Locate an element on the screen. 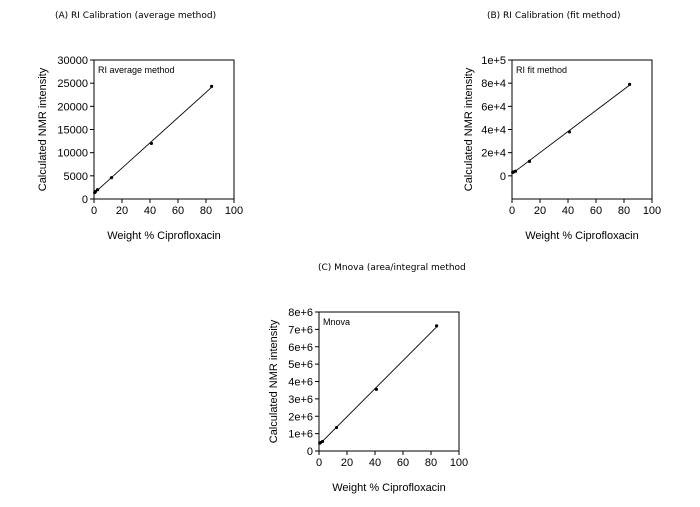 This screenshot has width=700, height=507. chart-c-y-tick-label: 3e+6 is located at coordinates (300, 400).